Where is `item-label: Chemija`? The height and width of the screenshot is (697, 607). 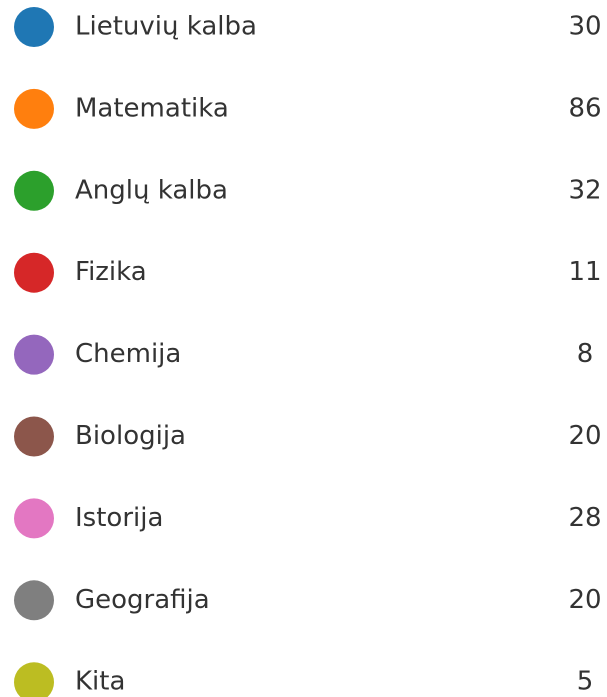 item-label: Chemija is located at coordinates (128, 354).